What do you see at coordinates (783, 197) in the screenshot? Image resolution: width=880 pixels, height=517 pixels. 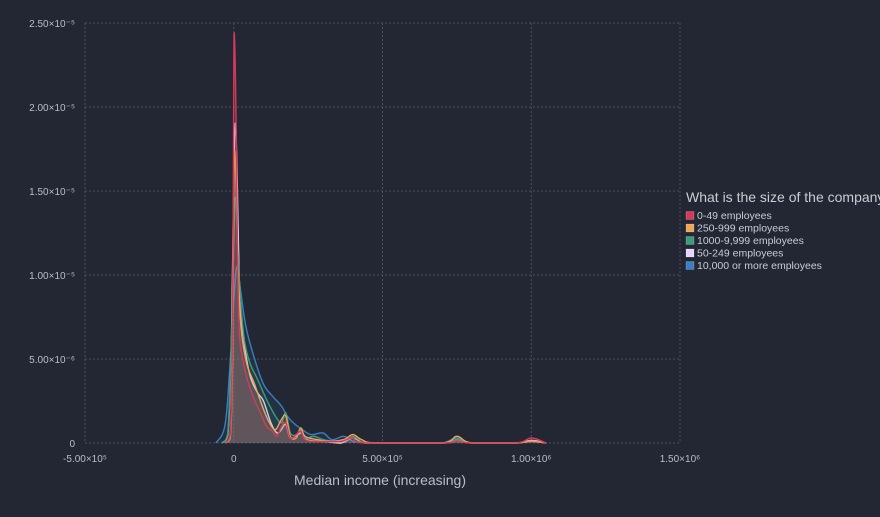 I see `legend-title: What is the size of the company` at bounding box center [783, 197].